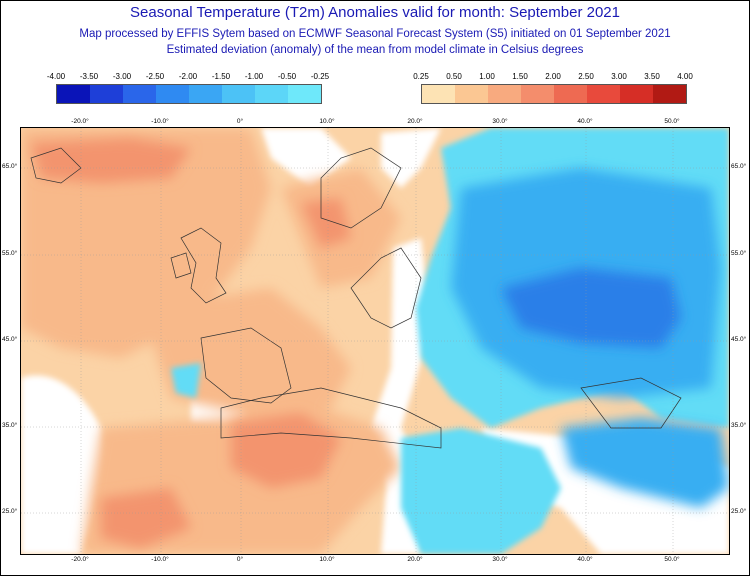 The height and width of the screenshot is (576, 750). I want to click on legend-positive-tick-label: 3.00, so click(619, 76).